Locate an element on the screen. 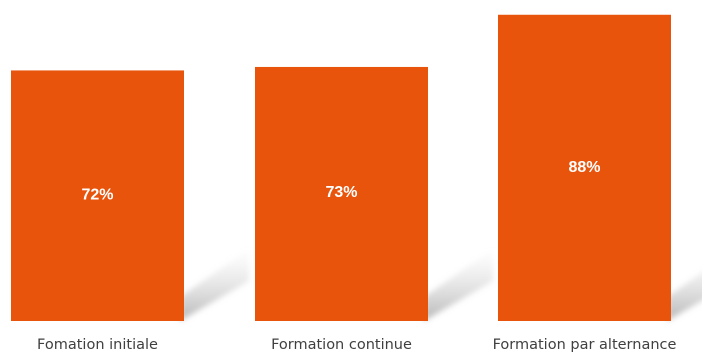  bar-value-label: 73% is located at coordinates (341, 192).